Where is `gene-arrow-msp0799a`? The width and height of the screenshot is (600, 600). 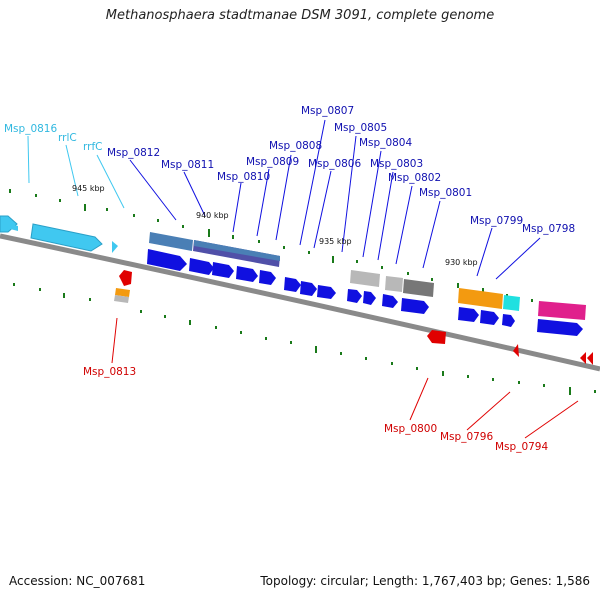
gene-arrow-msp0799a is located at coordinates (468, 314).